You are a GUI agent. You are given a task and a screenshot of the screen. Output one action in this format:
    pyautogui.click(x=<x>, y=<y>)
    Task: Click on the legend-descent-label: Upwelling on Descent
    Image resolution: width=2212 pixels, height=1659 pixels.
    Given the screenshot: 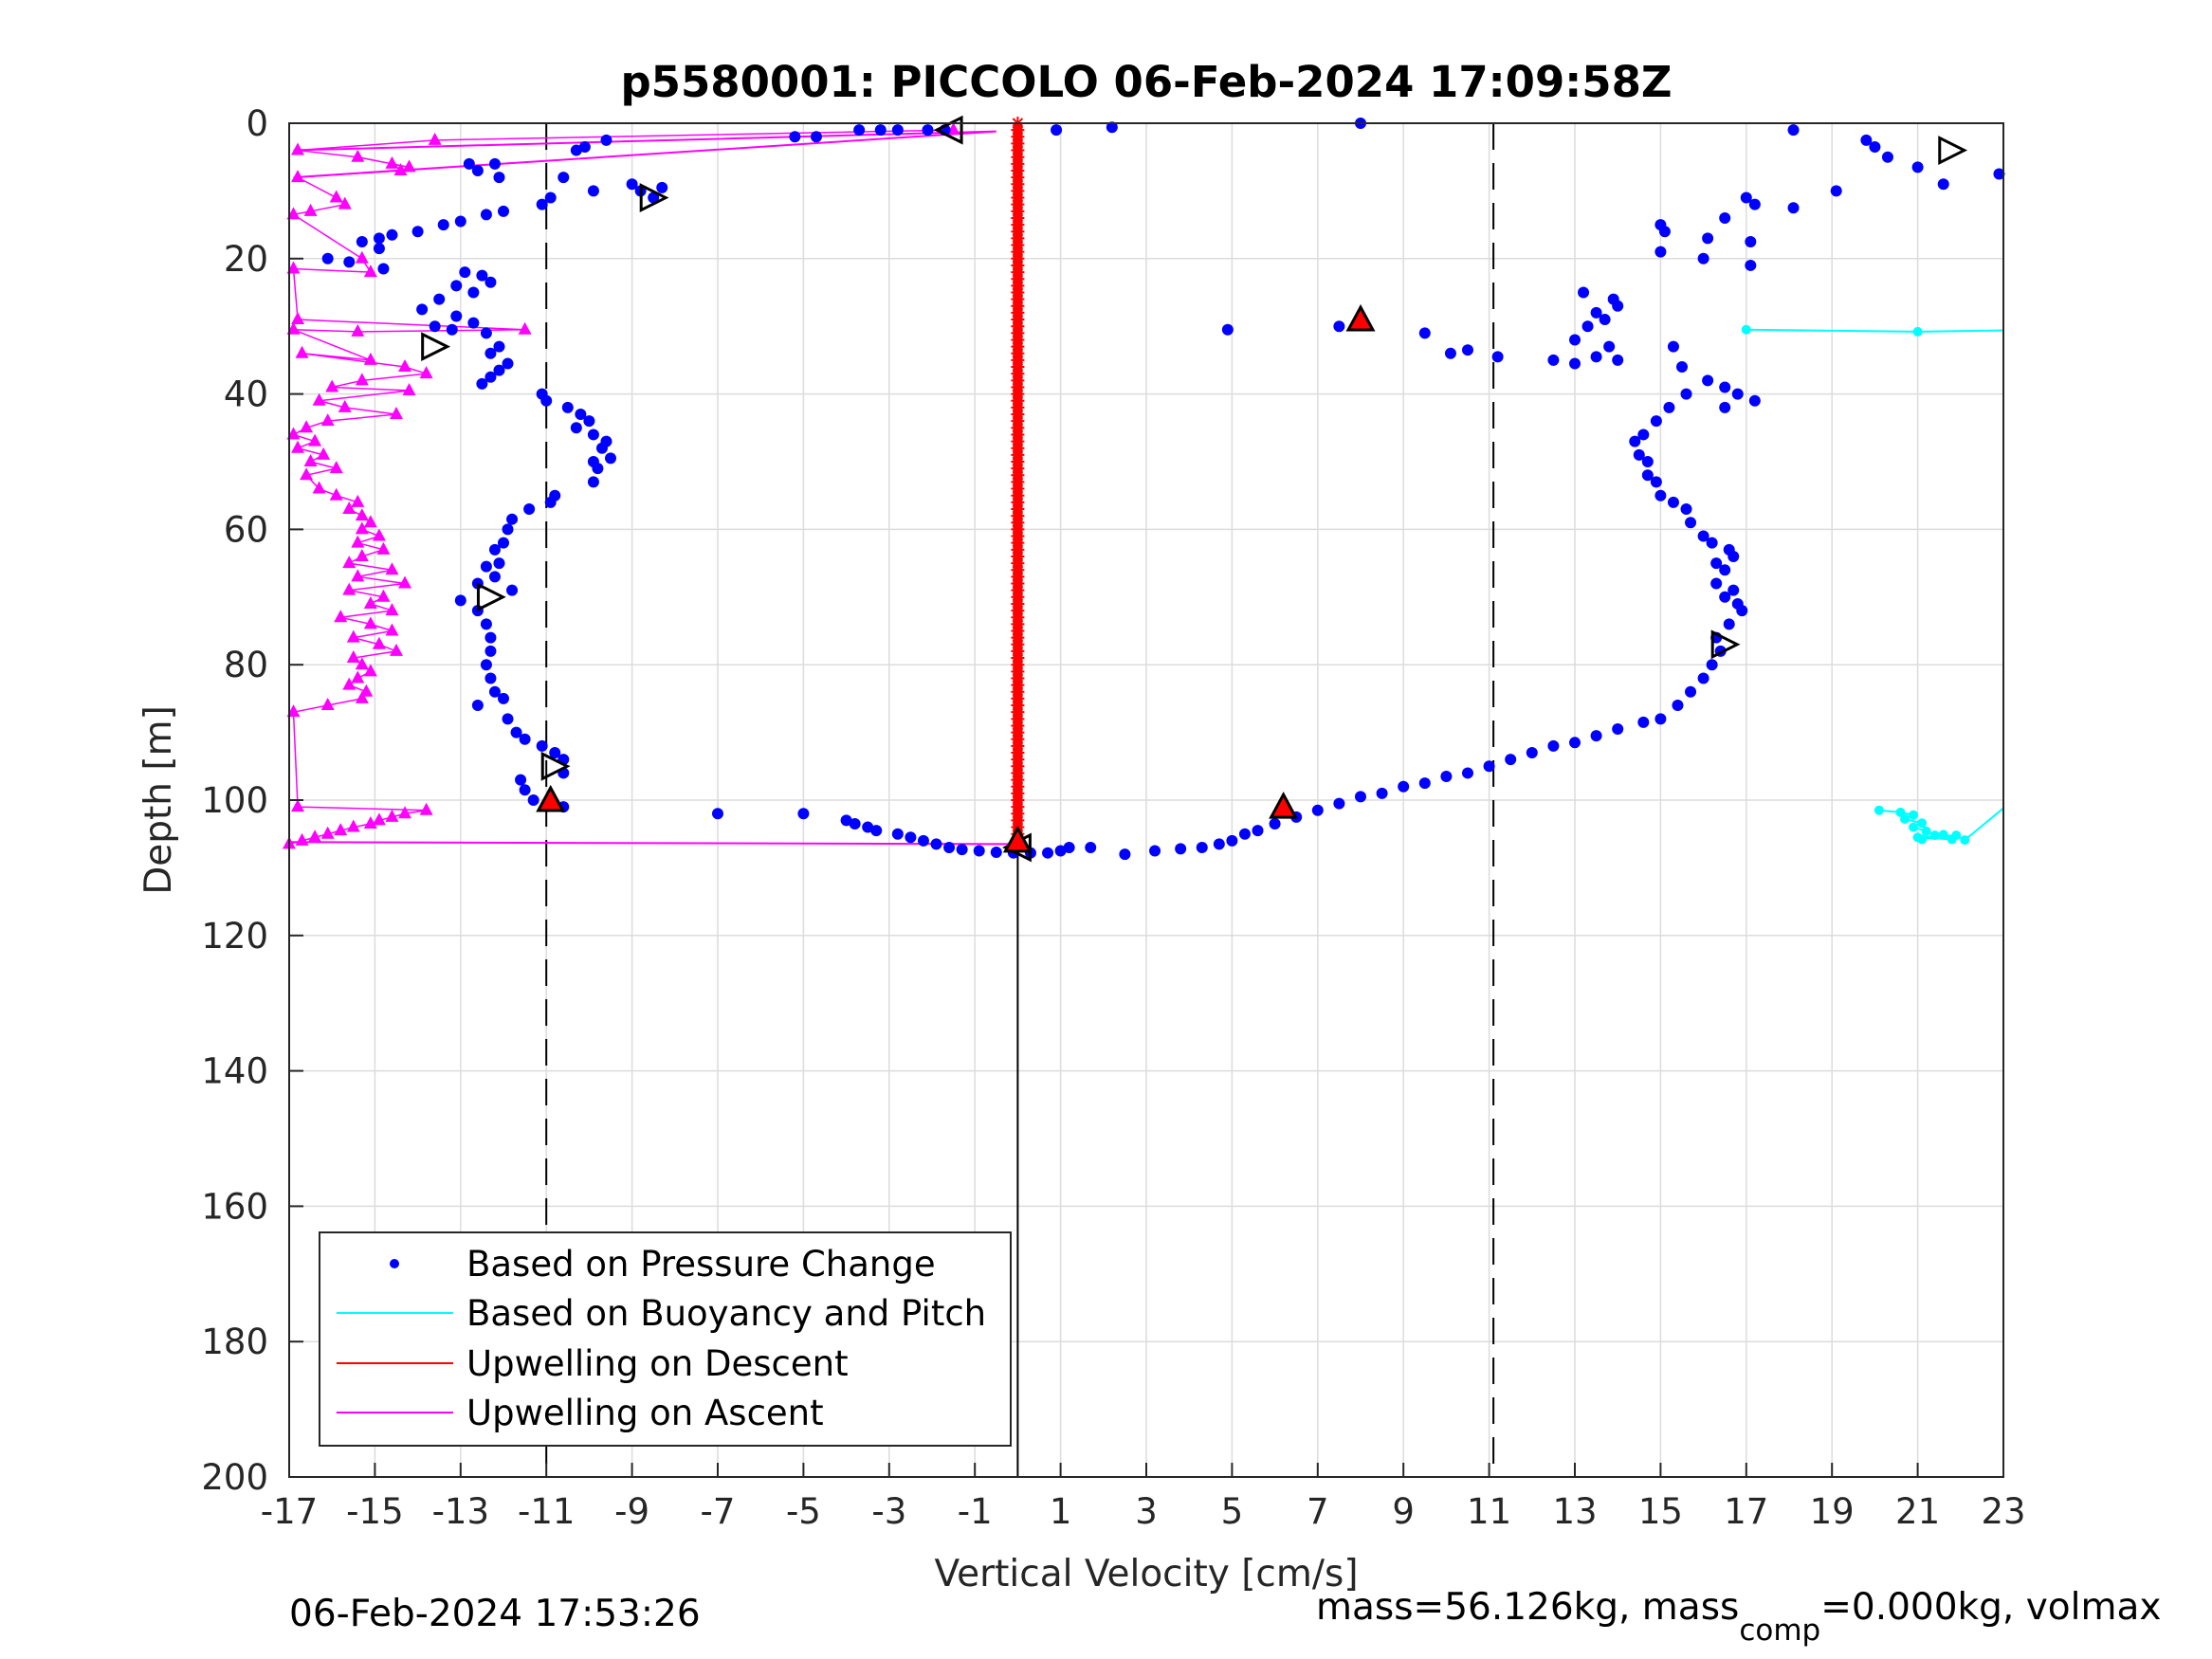 What is the action you would take?
    pyautogui.click(x=657, y=1363)
    